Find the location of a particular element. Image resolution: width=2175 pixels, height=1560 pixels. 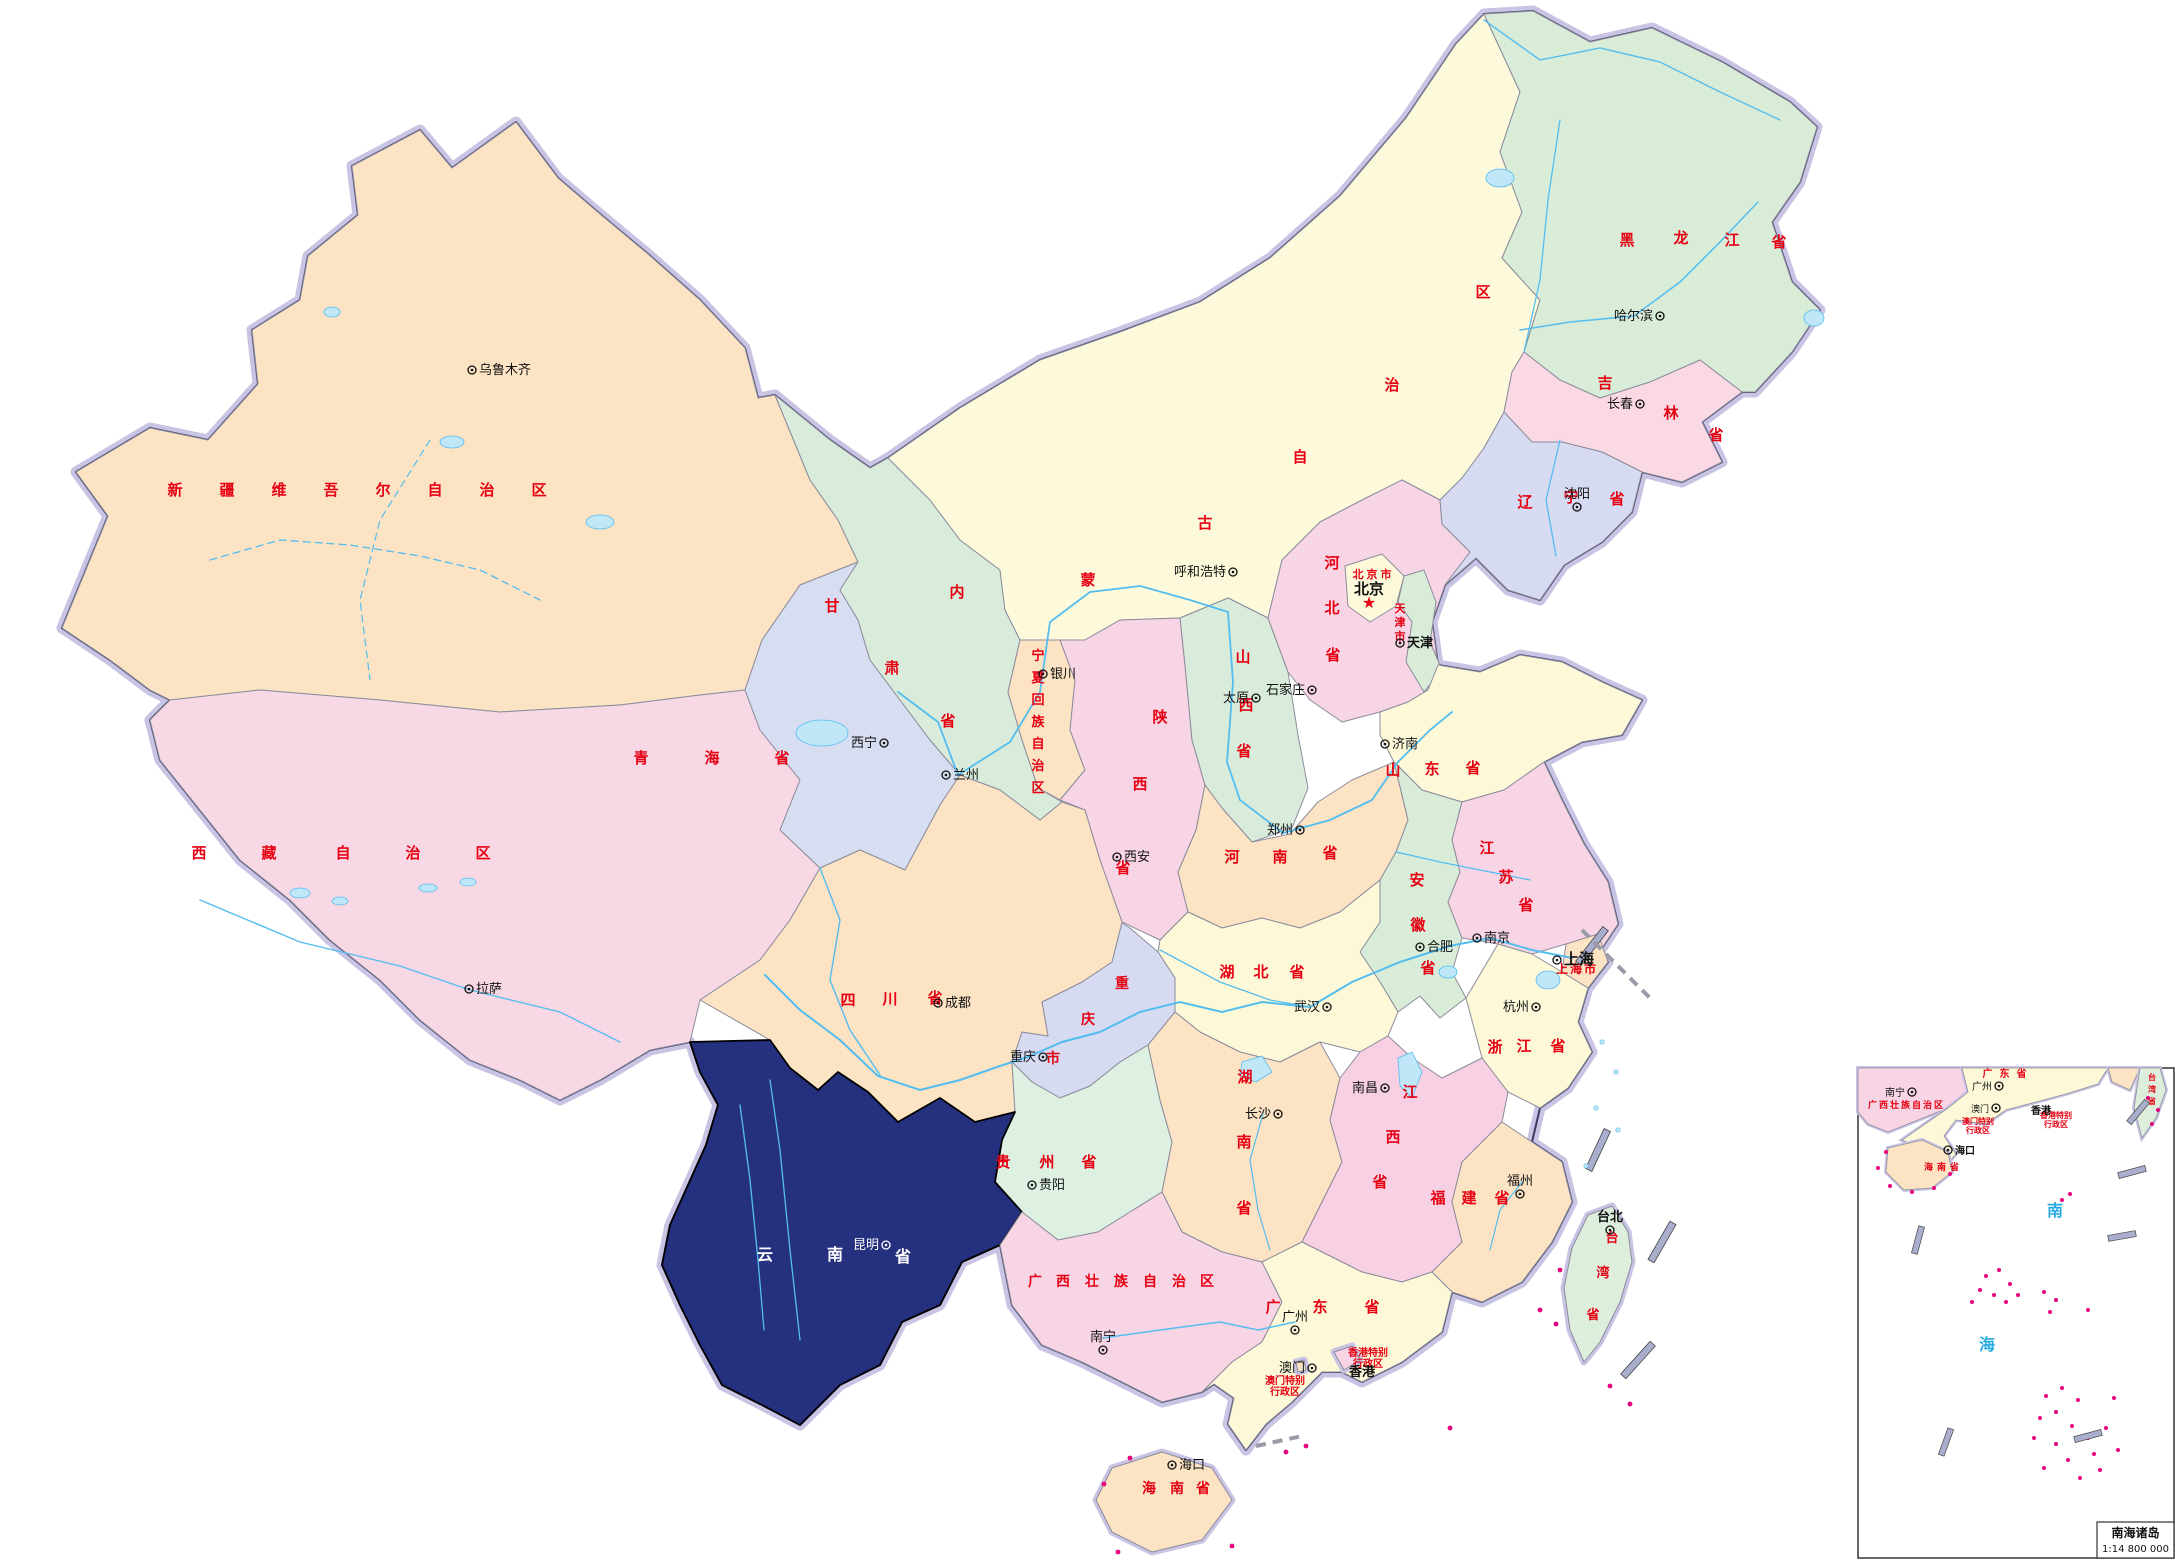

inset-region-label: 广东省 is located at coordinates (2008, 1073).